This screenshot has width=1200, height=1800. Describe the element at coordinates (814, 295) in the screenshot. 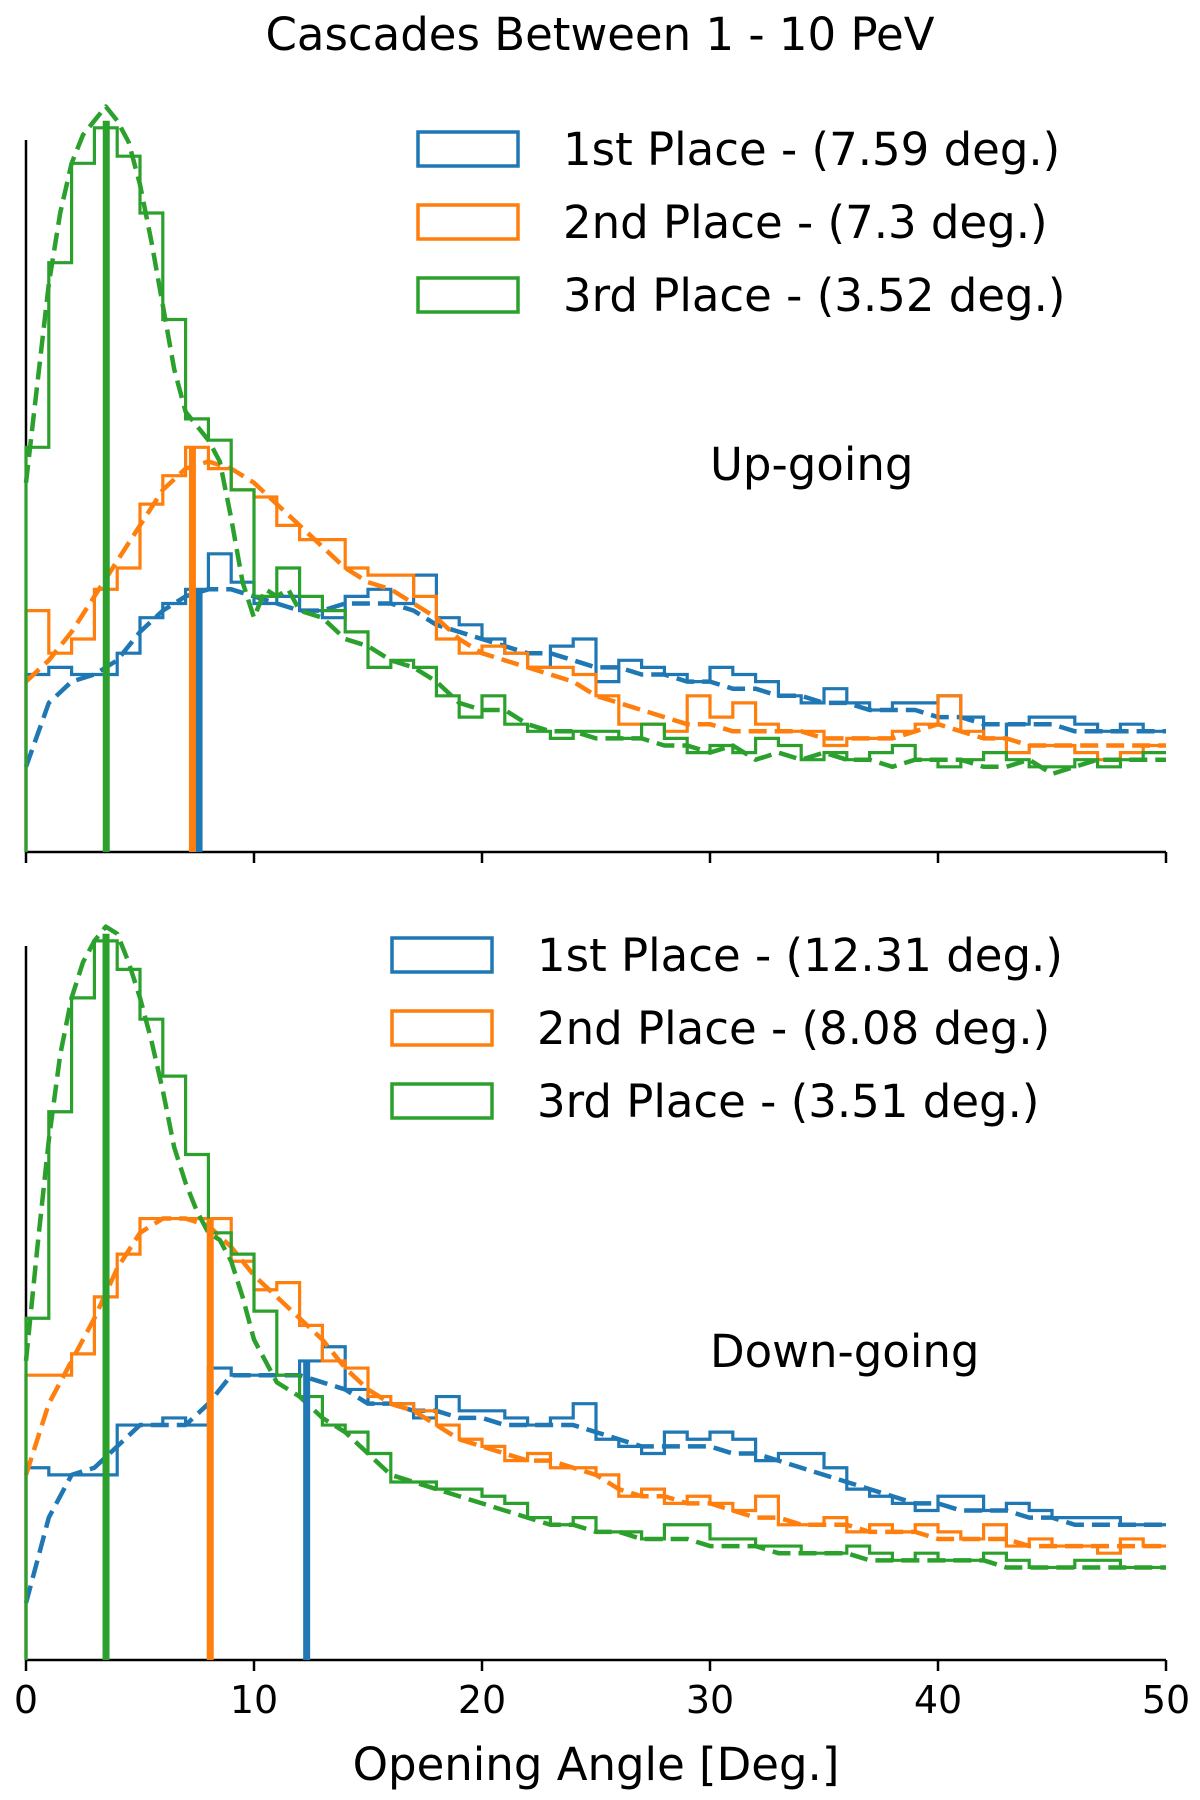

I see `legend-label-3: 3rd Place - (3.52 deg.)` at that location.